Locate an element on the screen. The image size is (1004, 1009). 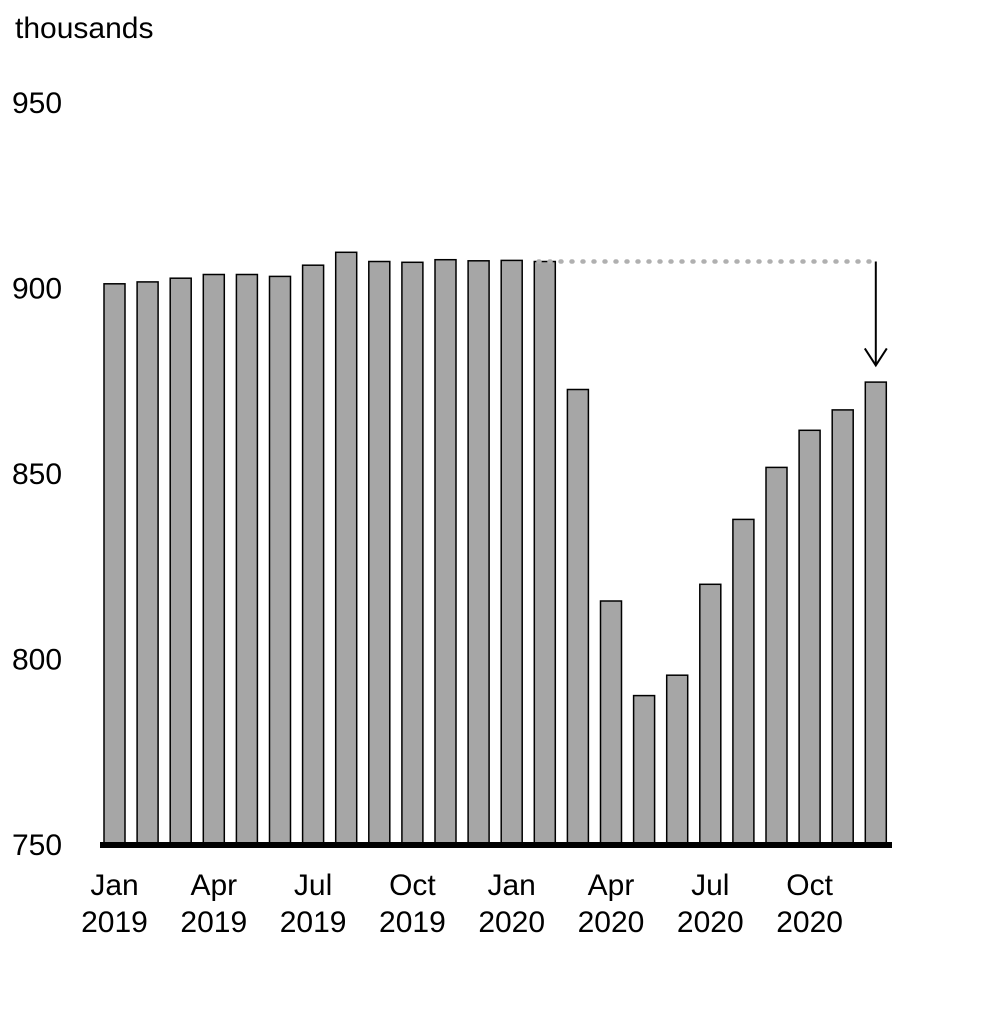
y-tick-label: 900 is located at coordinates (37, 289).